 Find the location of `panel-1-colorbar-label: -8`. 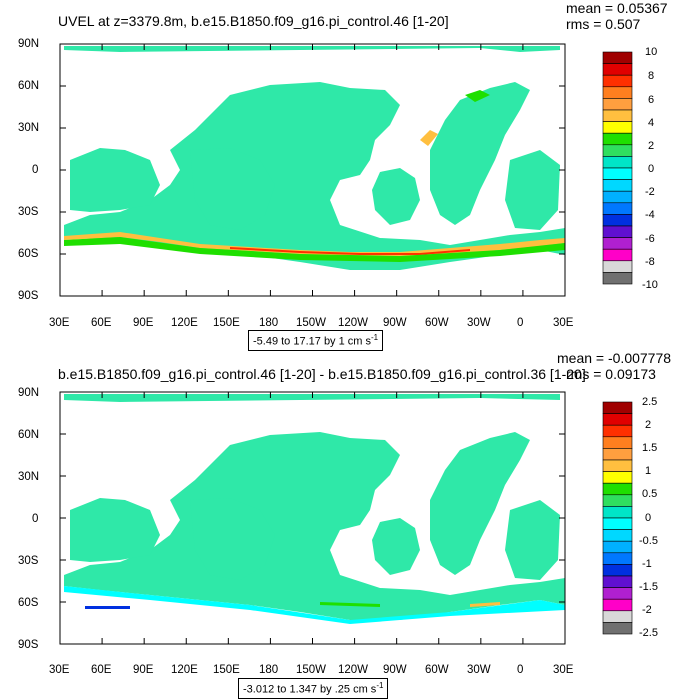

panel-1-colorbar-label: -8 is located at coordinates (650, 262).